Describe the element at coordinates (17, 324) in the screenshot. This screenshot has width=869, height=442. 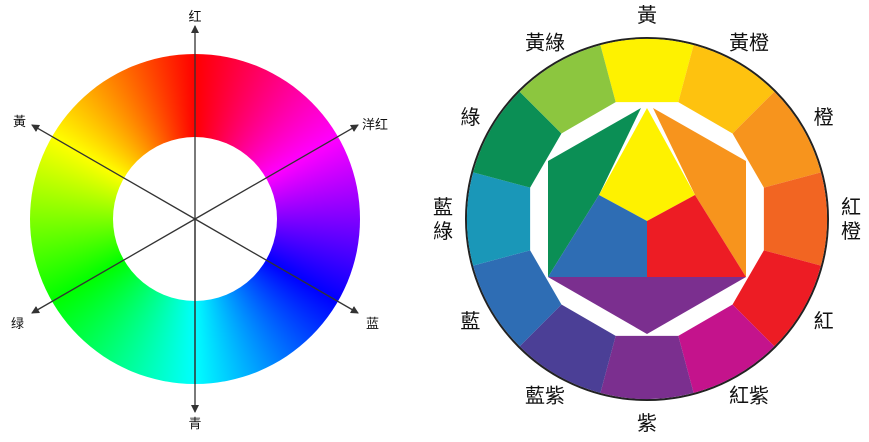
I see `label-green: 绿` at that location.